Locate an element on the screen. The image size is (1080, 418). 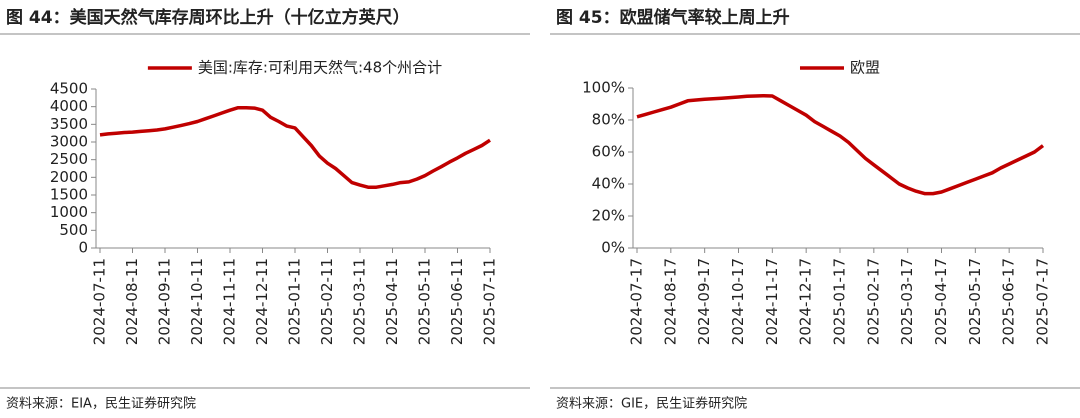
y-tick-label: 80% is located at coordinates (608, 120).